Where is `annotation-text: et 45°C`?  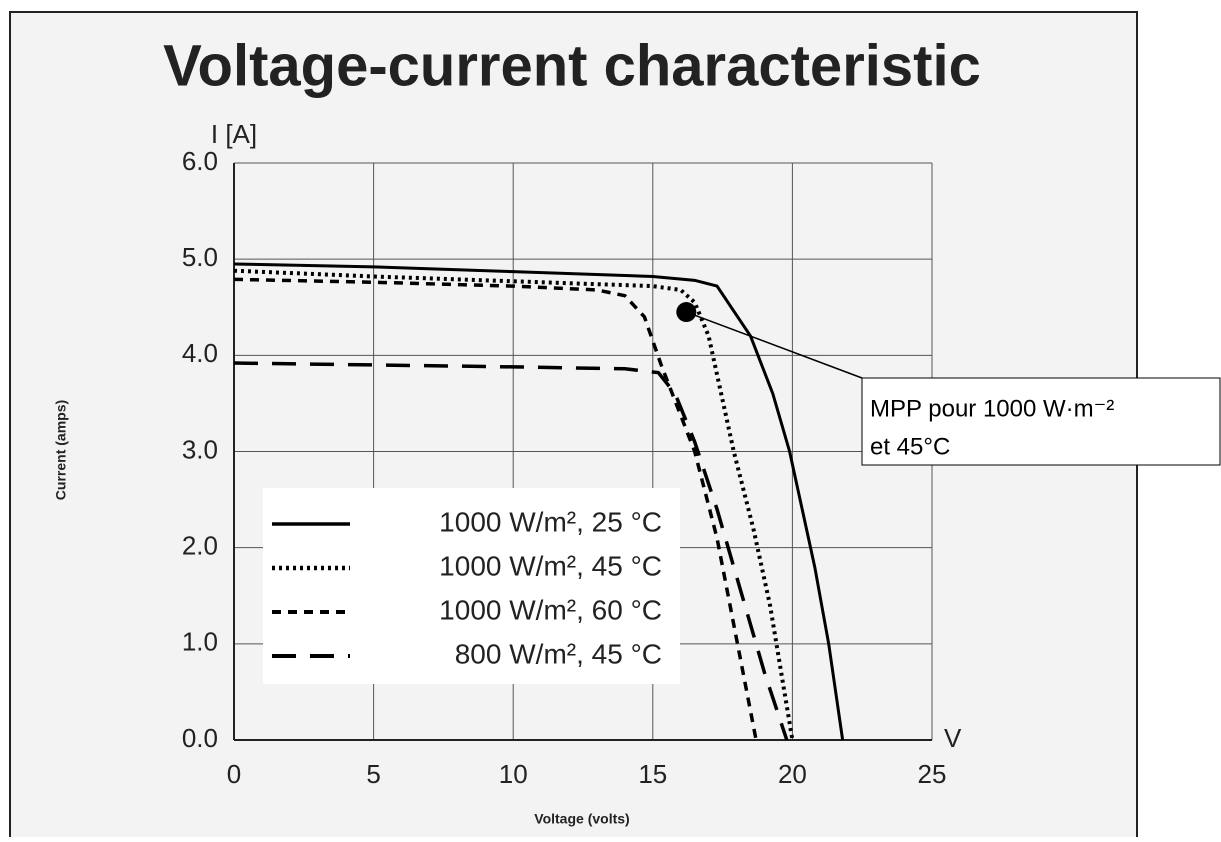
annotation-text: et 45°C is located at coordinates (910, 446).